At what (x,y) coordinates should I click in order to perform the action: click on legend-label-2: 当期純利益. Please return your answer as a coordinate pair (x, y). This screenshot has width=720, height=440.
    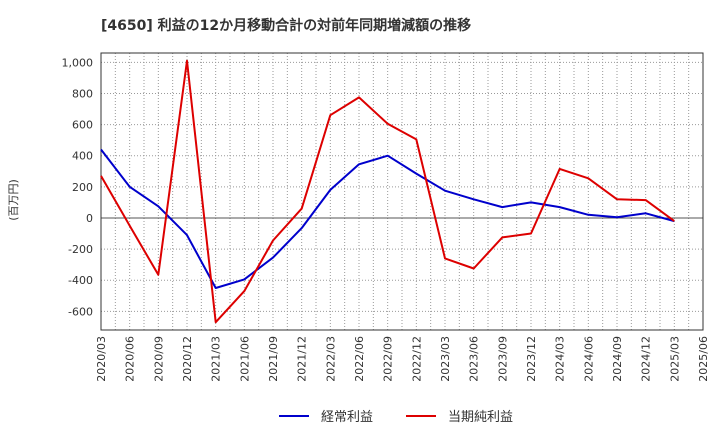
    Looking at the image, I should click on (480, 417).